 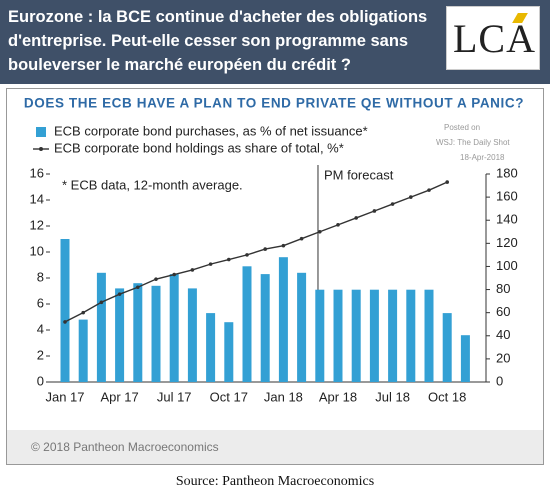 I want to click on note: * ECB data, 12-month average., so click(x=152, y=184).